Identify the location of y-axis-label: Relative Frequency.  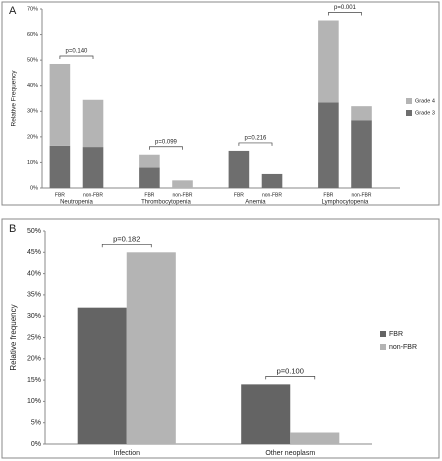
(14, 98).